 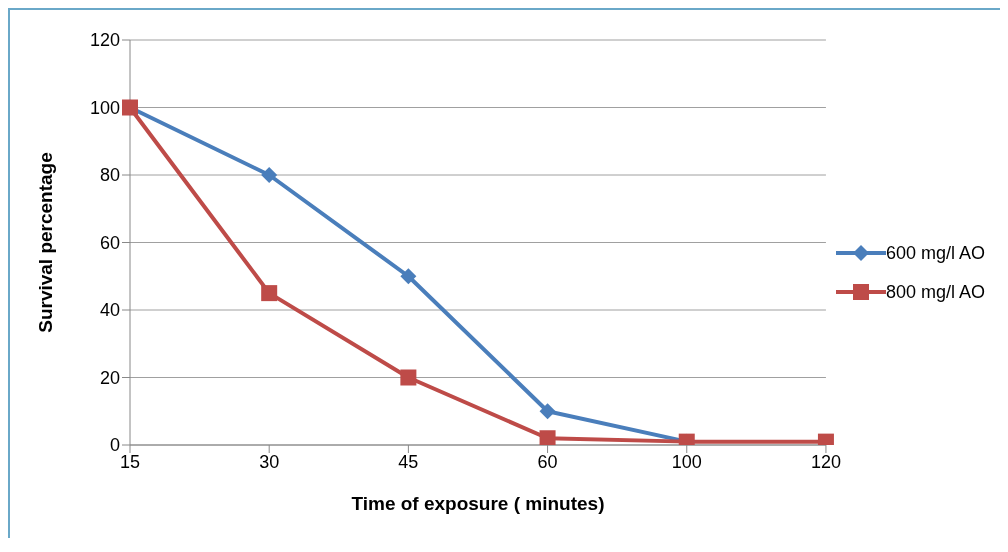 What do you see at coordinates (269, 461) in the screenshot?
I see `x-tick-label: 30` at bounding box center [269, 461].